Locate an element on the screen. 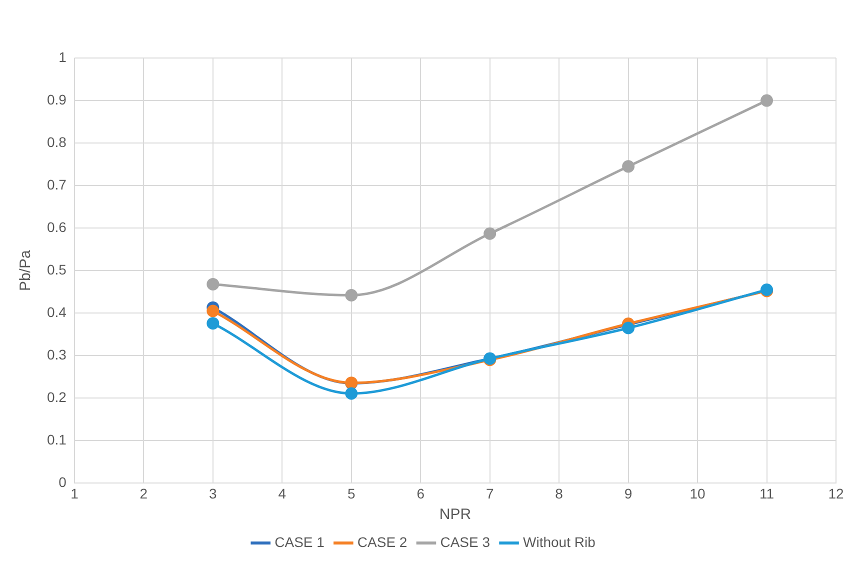 Image resolution: width=859 pixels, height=573 pixels. x-tick-label: 11 is located at coordinates (766, 493).